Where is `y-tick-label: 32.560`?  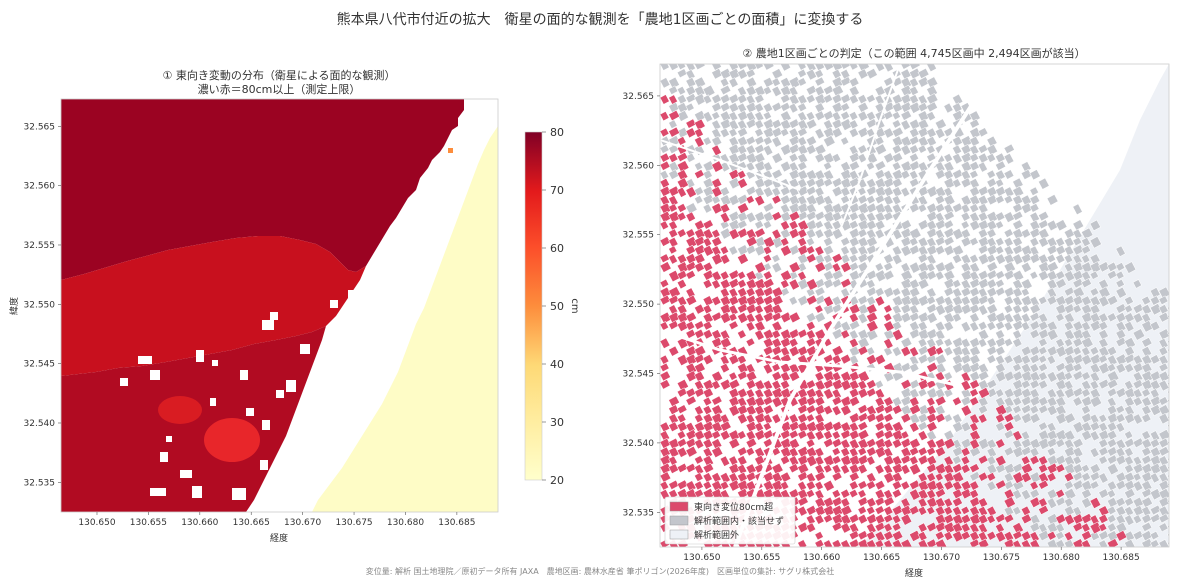 y-tick-label: 32.560 is located at coordinates (639, 166).